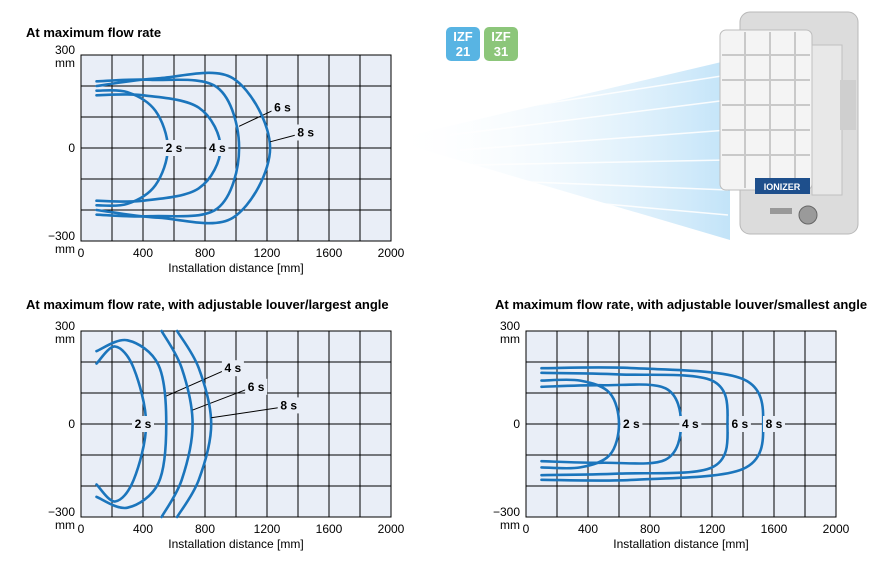  Describe the element at coordinates (94, 32) in the screenshot. I see `chart-title-max-flow: At maximum flow rate` at that location.